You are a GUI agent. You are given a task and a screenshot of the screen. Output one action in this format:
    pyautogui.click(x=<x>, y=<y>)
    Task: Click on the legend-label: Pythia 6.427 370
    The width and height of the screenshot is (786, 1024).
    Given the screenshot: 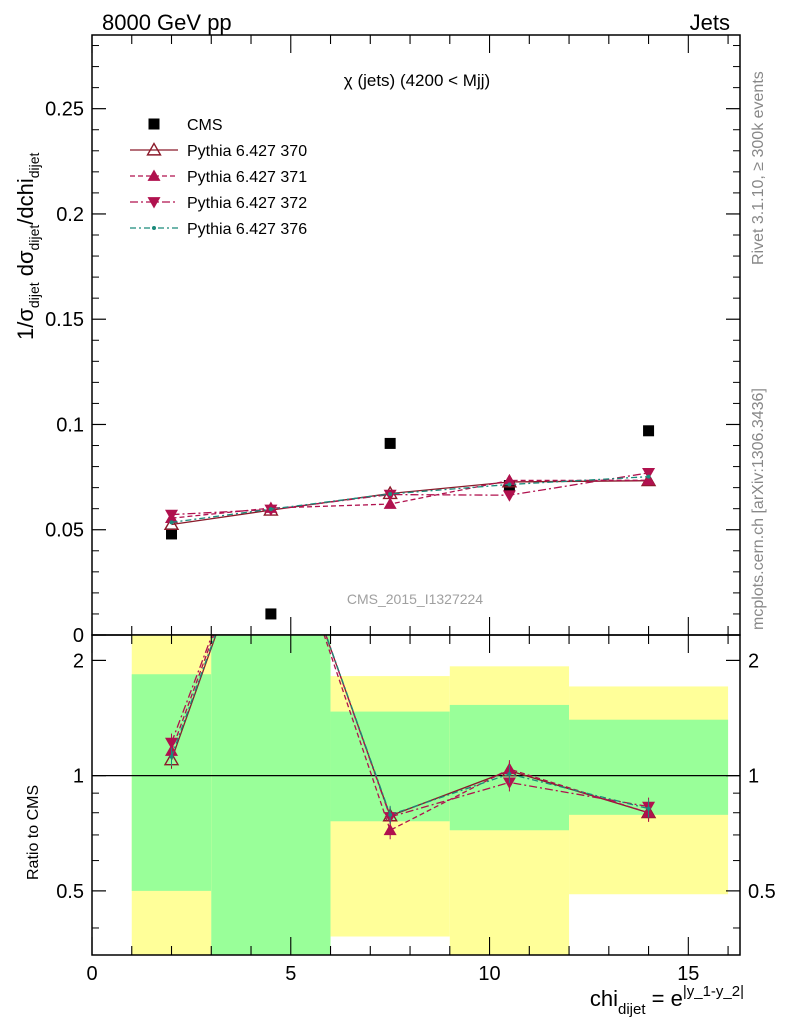 What is the action you would take?
    pyautogui.click(x=247, y=151)
    